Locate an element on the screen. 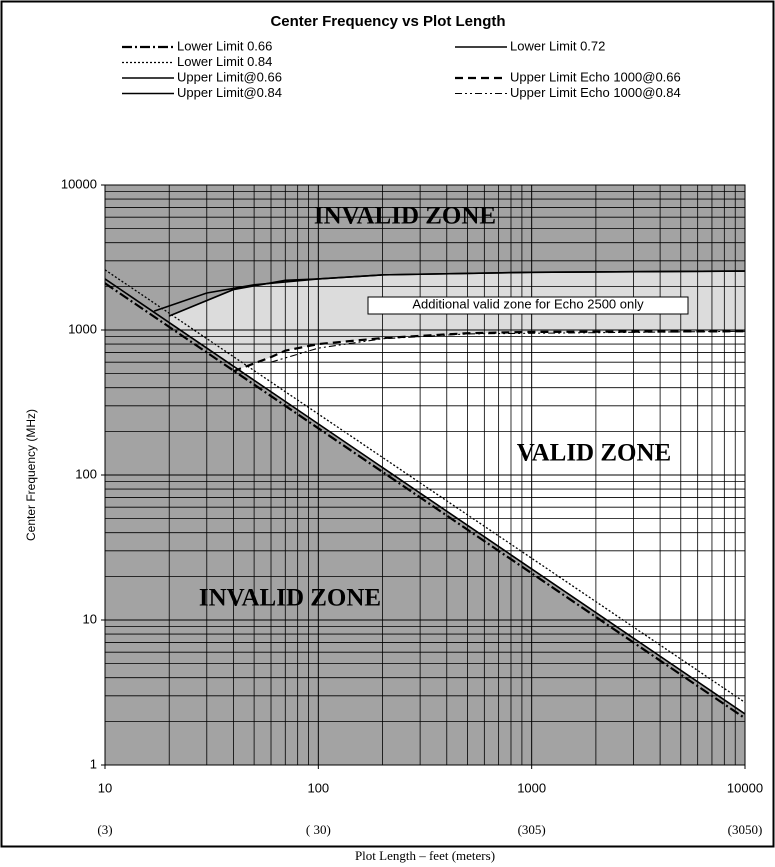 The image size is (775, 867). annotation: VALID ZONE is located at coordinates (594, 453).